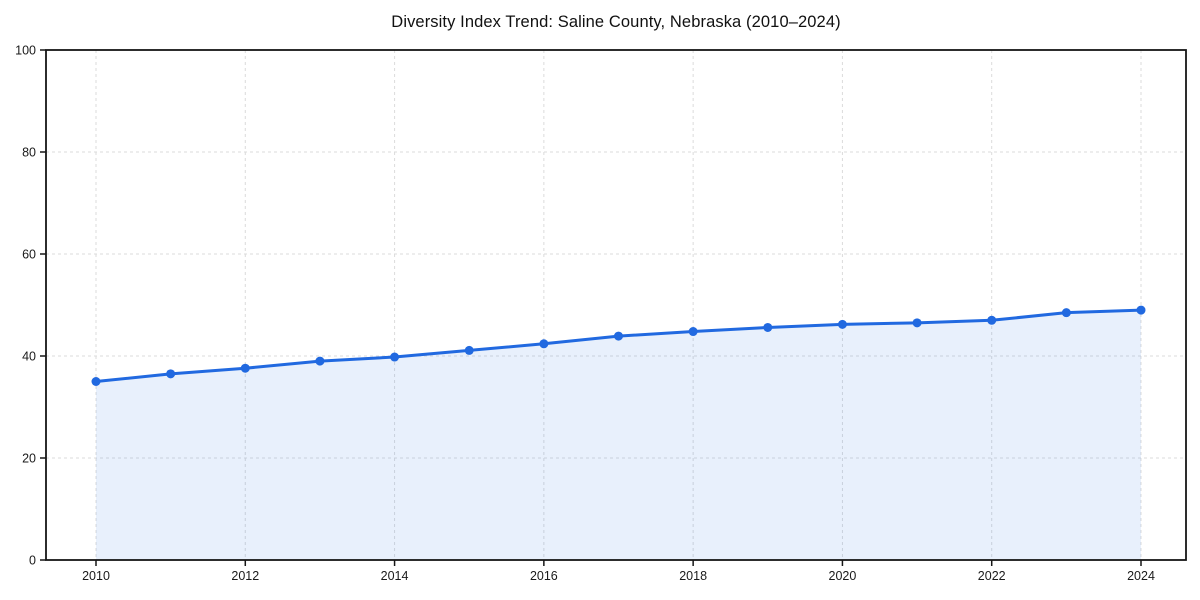  I want to click on y-tick-label: 60, so click(29, 254).